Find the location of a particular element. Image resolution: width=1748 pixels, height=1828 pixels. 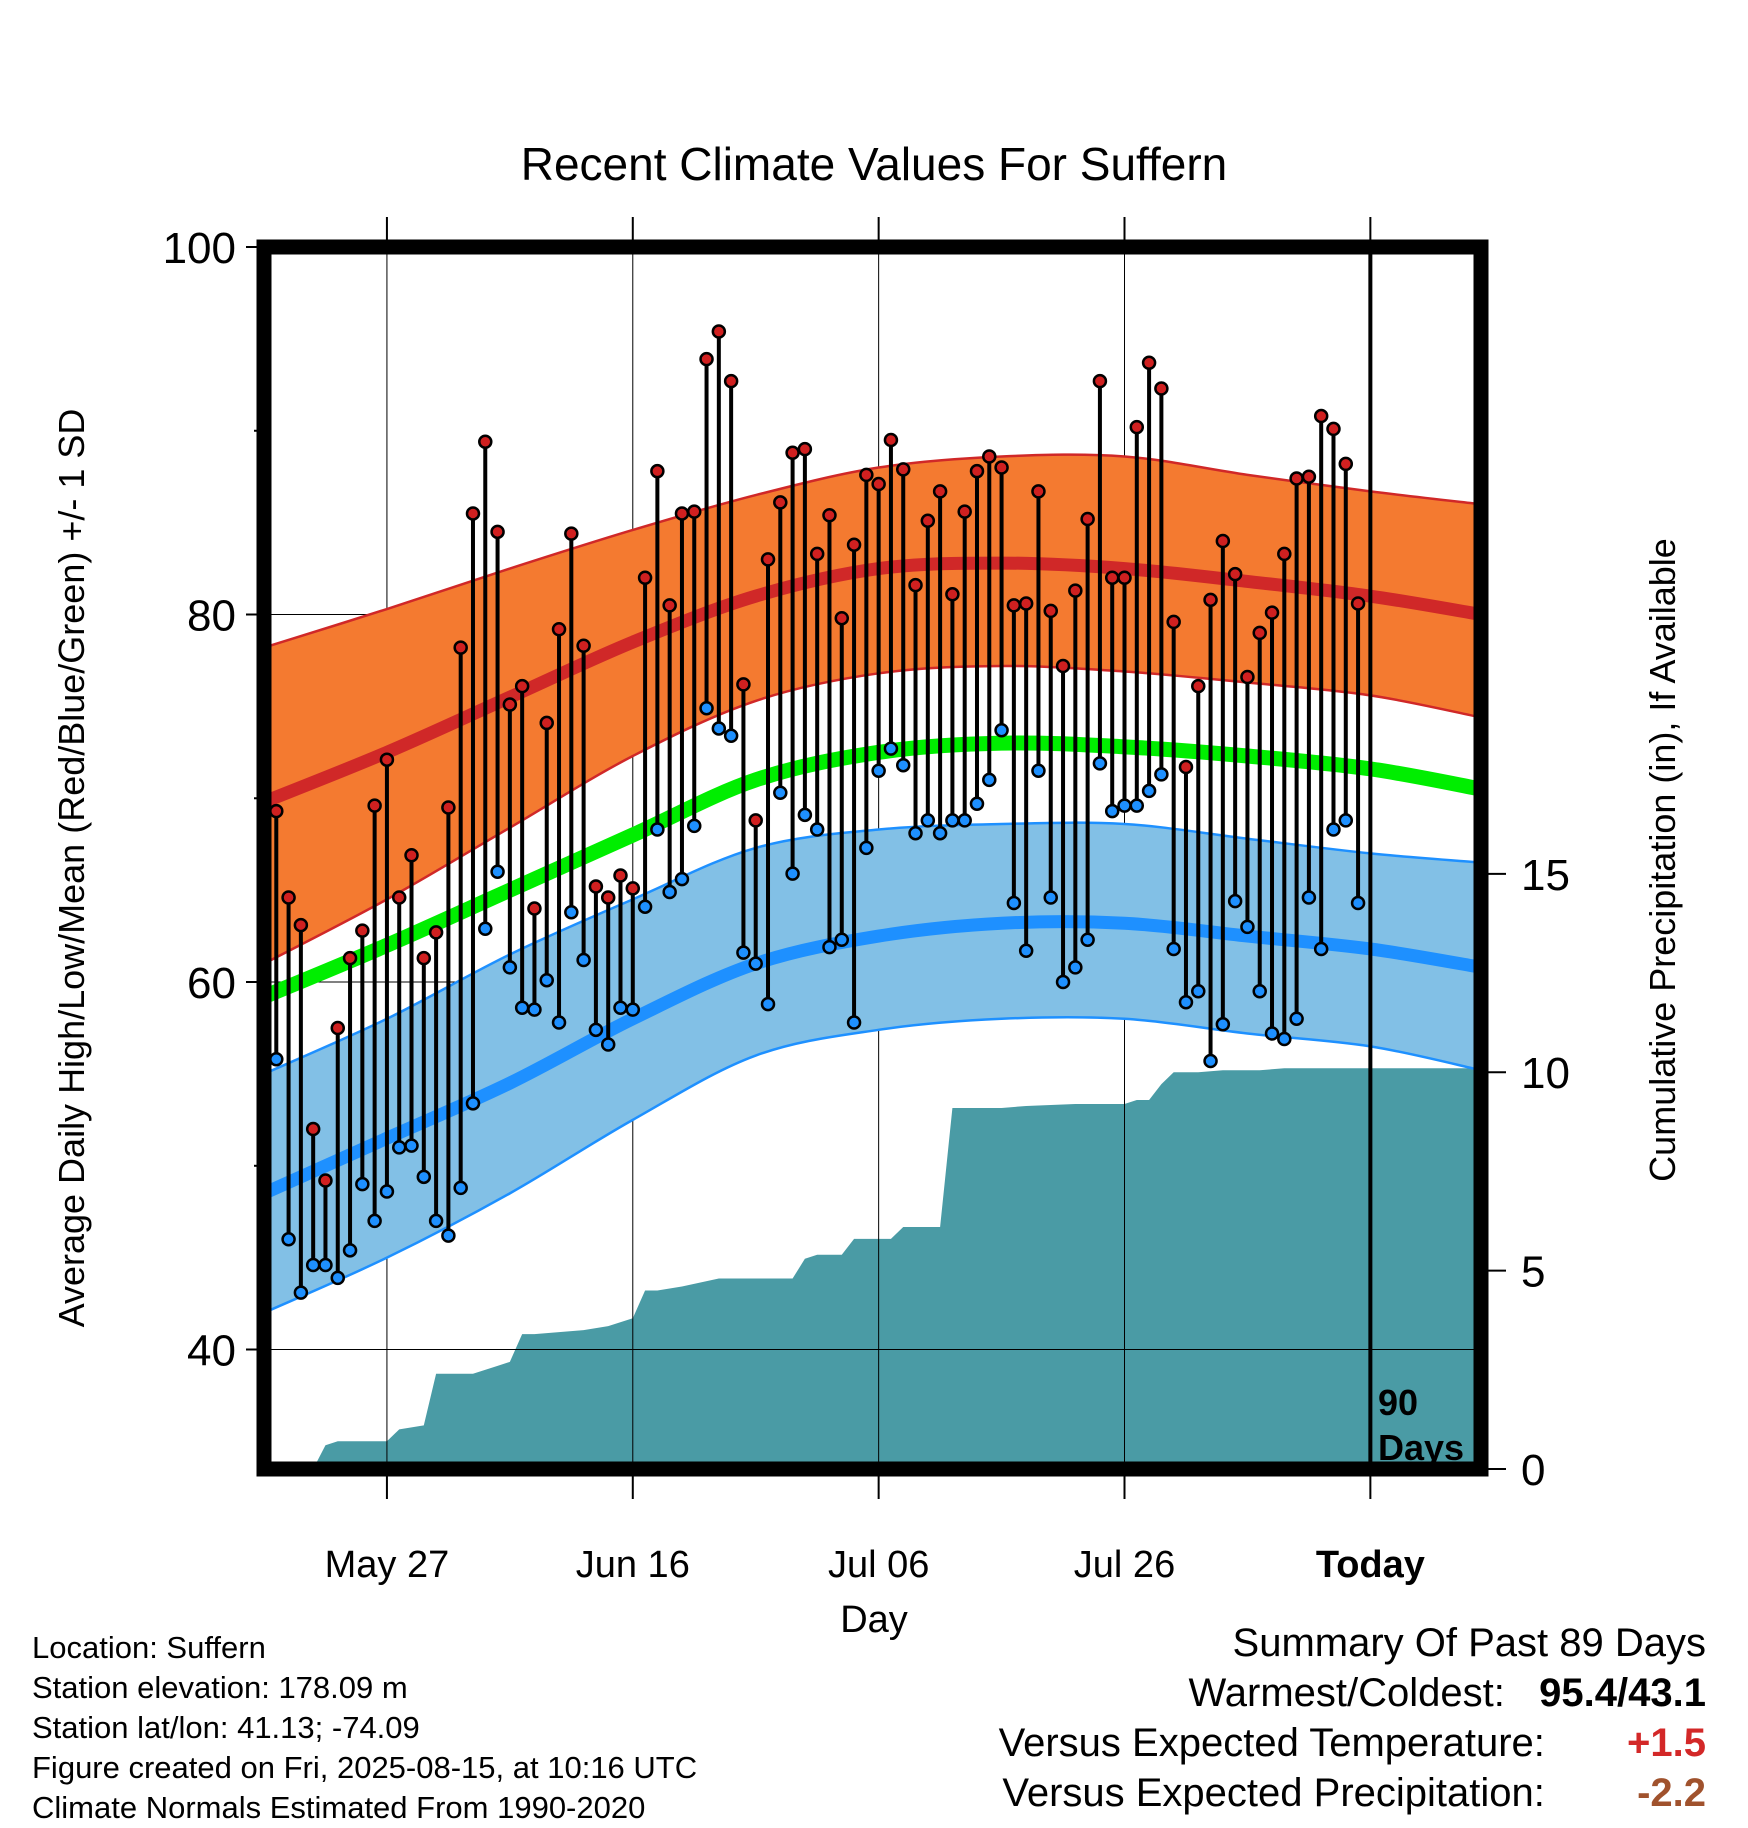

x-axis-label: Day is located at coordinates (874, 1620).